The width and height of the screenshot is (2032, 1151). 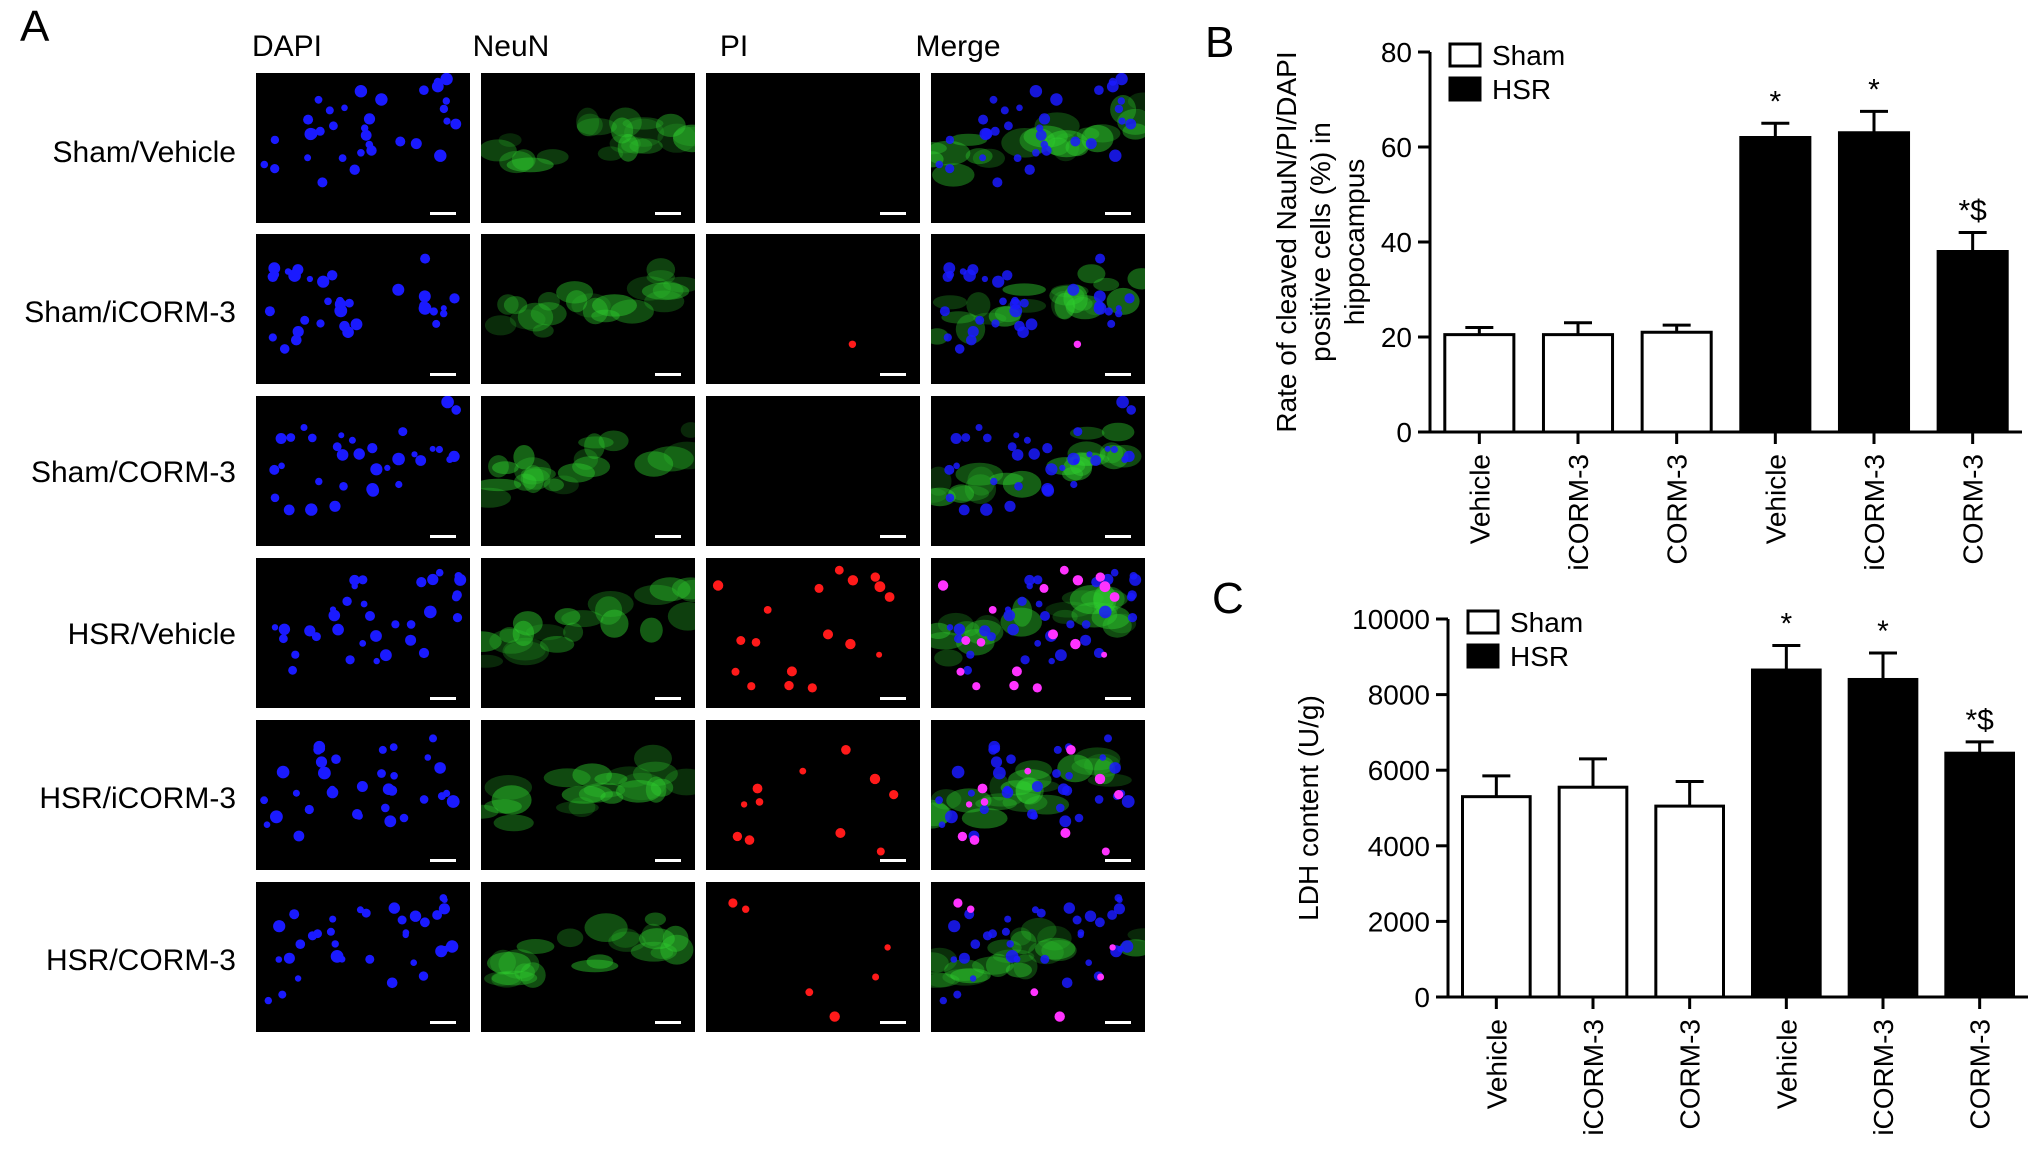 I want to click on column-header-merge: Merge, so click(x=958, y=46).